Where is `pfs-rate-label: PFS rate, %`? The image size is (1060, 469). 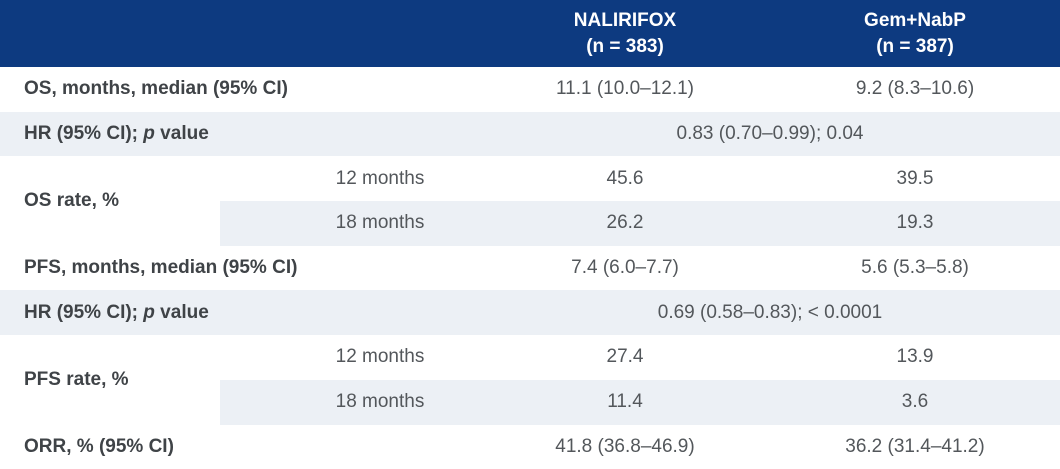 pfs-rate-label: PFS rate, % is located at coordinates (76, 379).